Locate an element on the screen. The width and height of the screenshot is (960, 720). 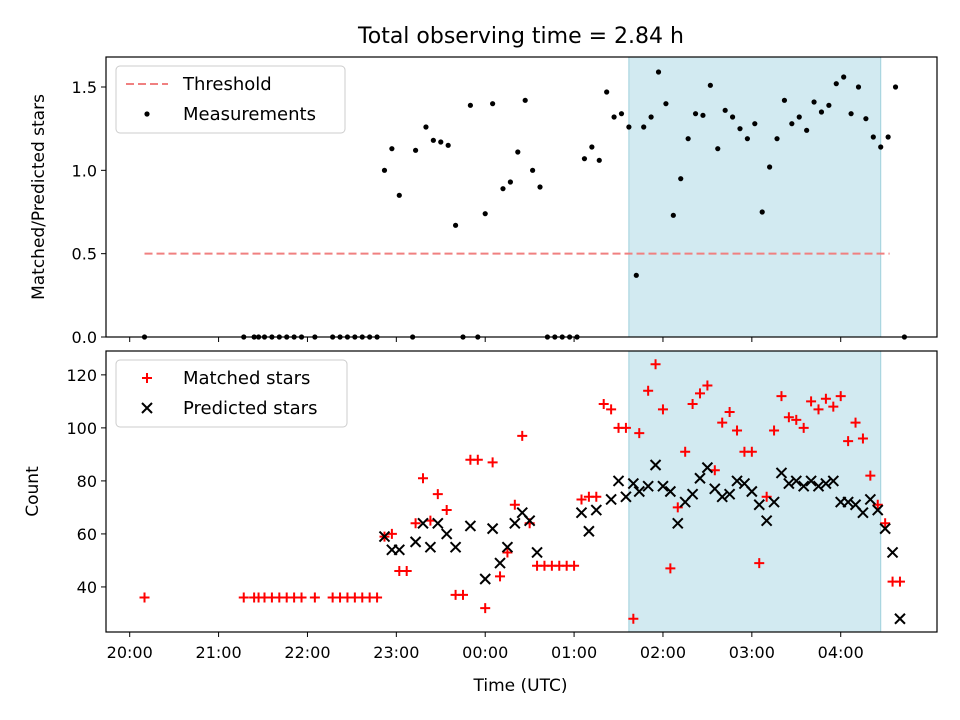
series-predicted-stars is located at coordinates (642, 542).